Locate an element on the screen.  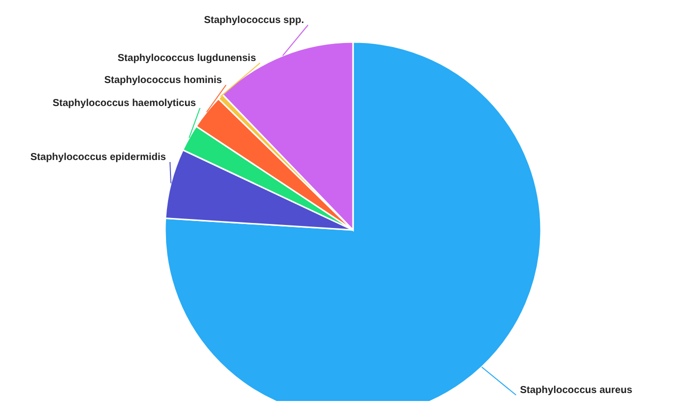
slice-label: Staphylococcus spp. is located at coordinates (254, 20).